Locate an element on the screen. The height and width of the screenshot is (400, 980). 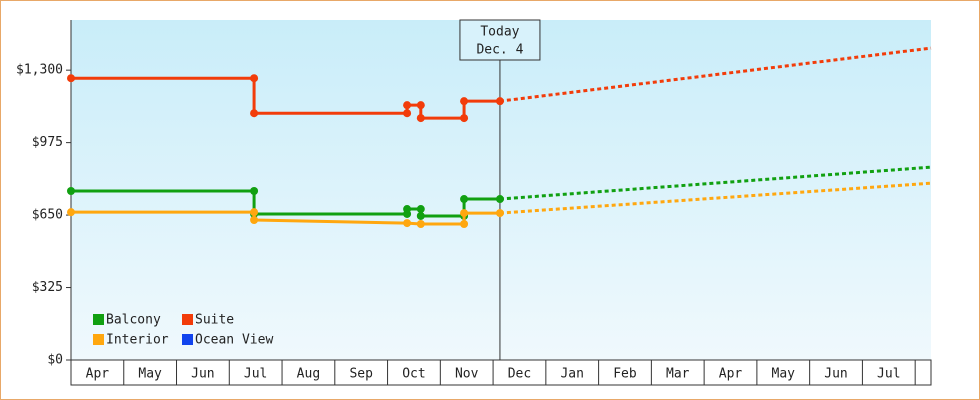
legend-label: Interior is located at coordinates (137, 340).